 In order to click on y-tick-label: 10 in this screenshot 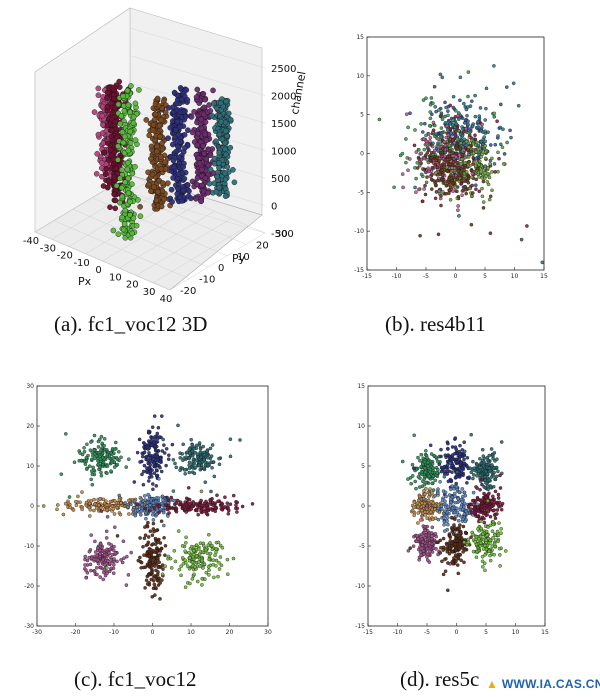, I will do `click(360, 76)`.